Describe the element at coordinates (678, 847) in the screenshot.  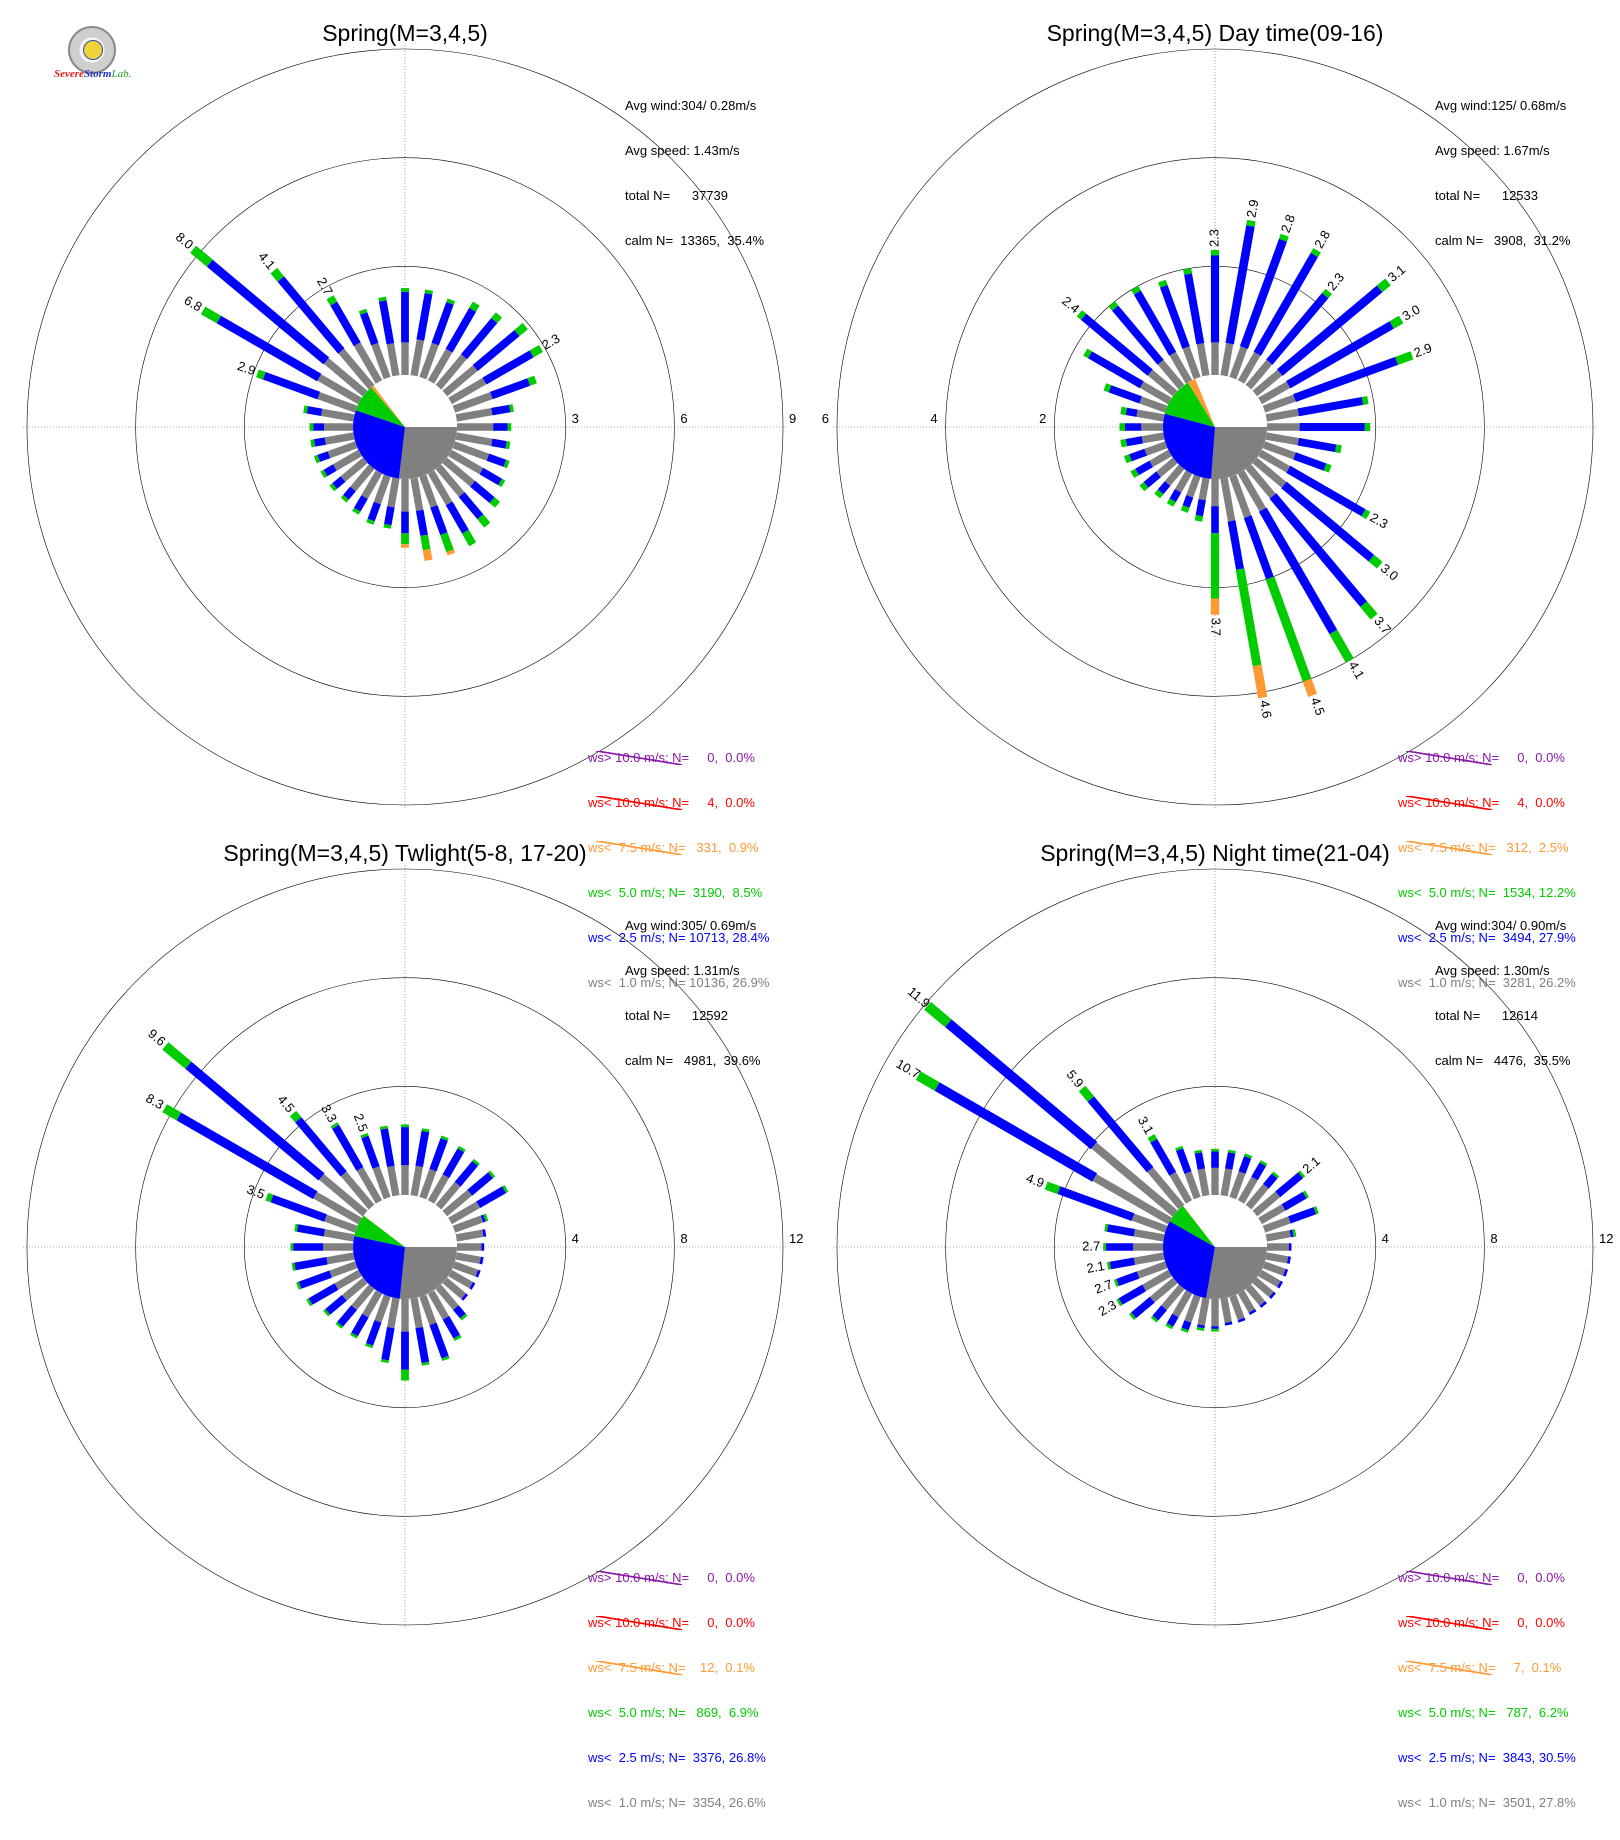
I see `legend-lt75: ws< 7.5 m/s; N= 331, 0.9%` at that location.